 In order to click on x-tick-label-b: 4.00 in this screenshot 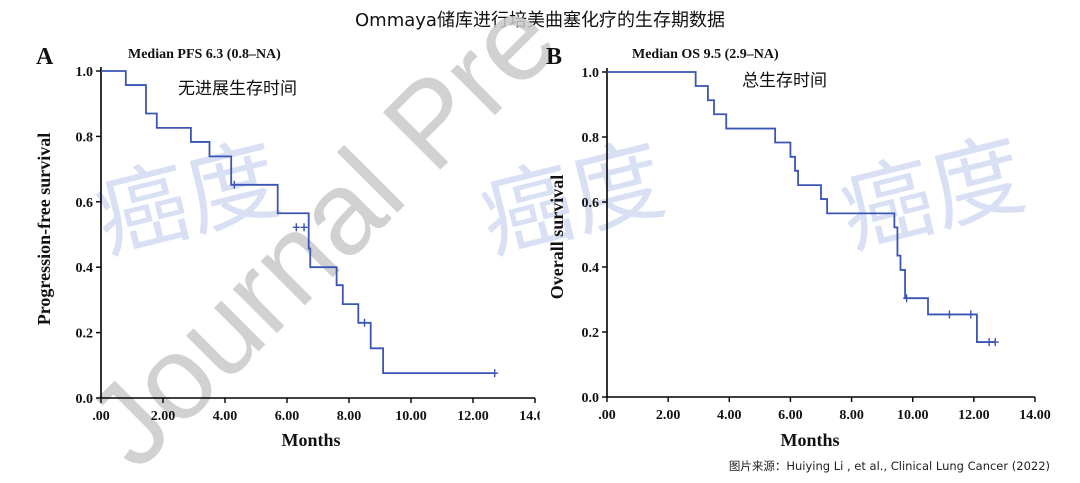, I will do `click(729, 415)`.